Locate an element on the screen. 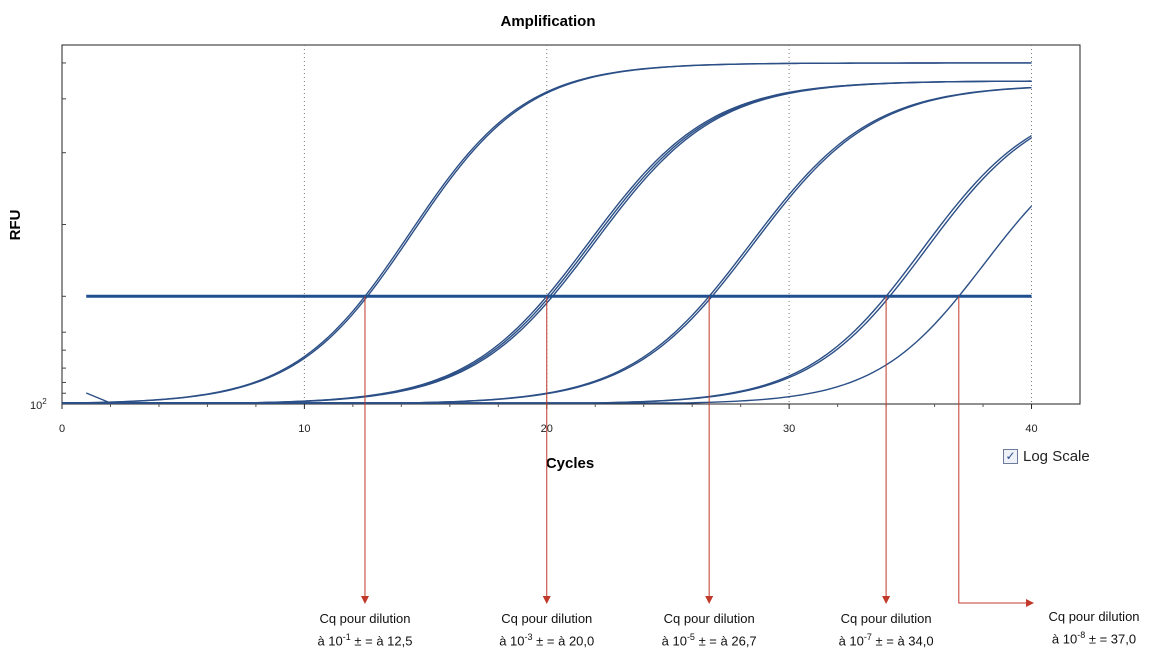  y-tick-label: 102 is located at coordinates (38, 404).